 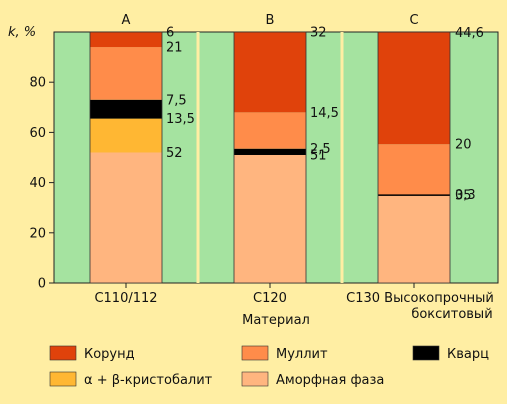 What do you see at coordinates (318, 155) in the screenshot?
I see `data-label: 51` at bounding box center [318, 155].